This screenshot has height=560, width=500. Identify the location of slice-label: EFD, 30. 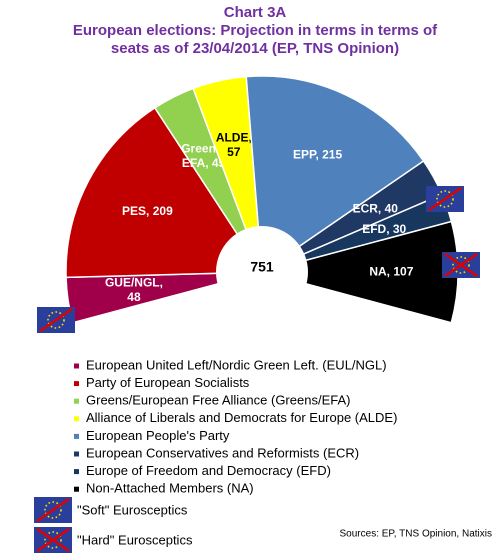
(384, 229).